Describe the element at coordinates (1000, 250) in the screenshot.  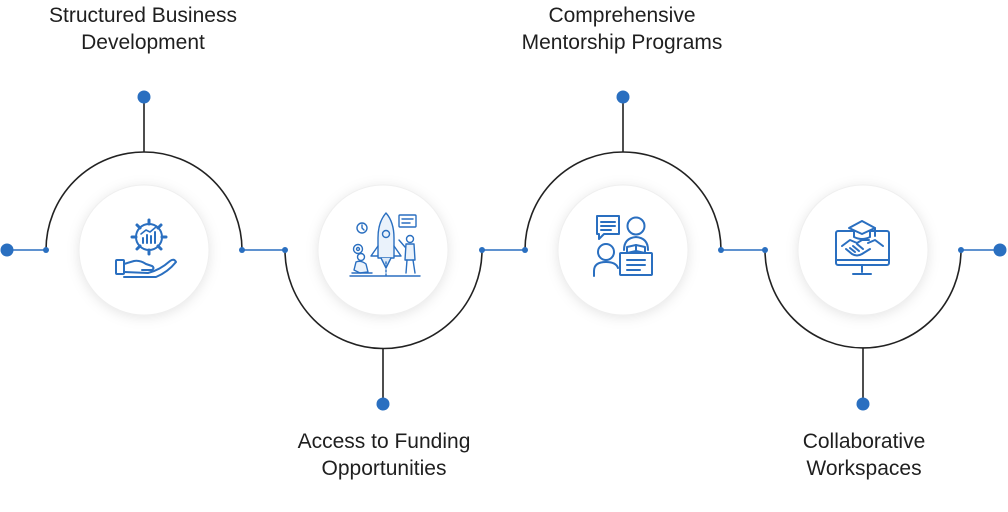
I see `end-dot` at that location.